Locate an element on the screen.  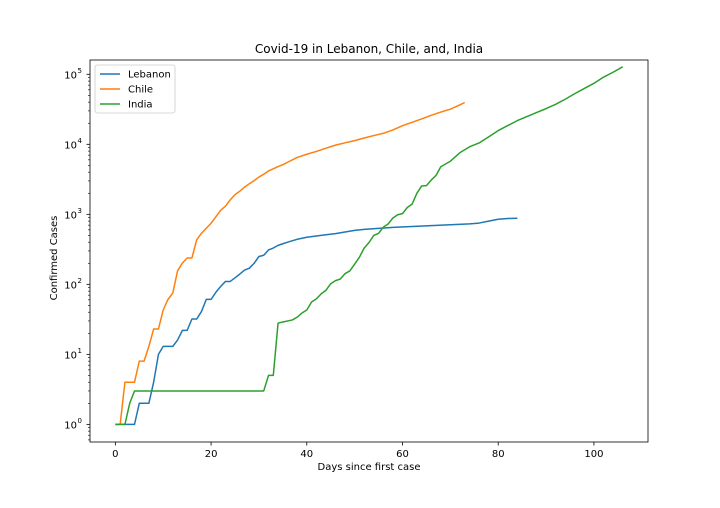
chart-title: Covid-19 in Lebanon, Chile, and, India is located at coordinates (369, 49).